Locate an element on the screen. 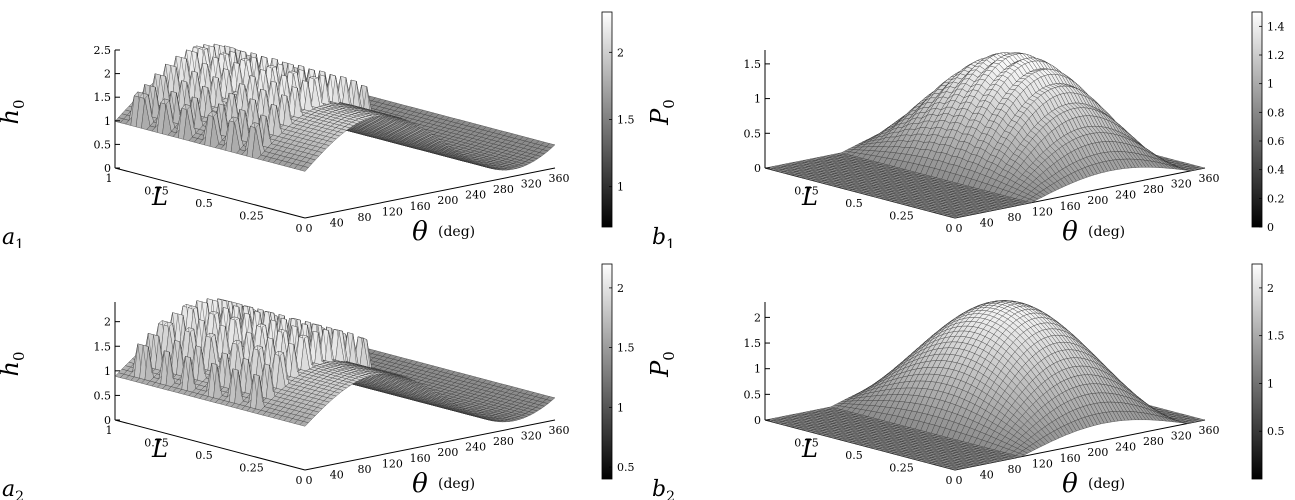 Image resolution: width=1295 pixels, height=500 pixels. l-tick-2: 0.5 is located at coordinates (204, 455).